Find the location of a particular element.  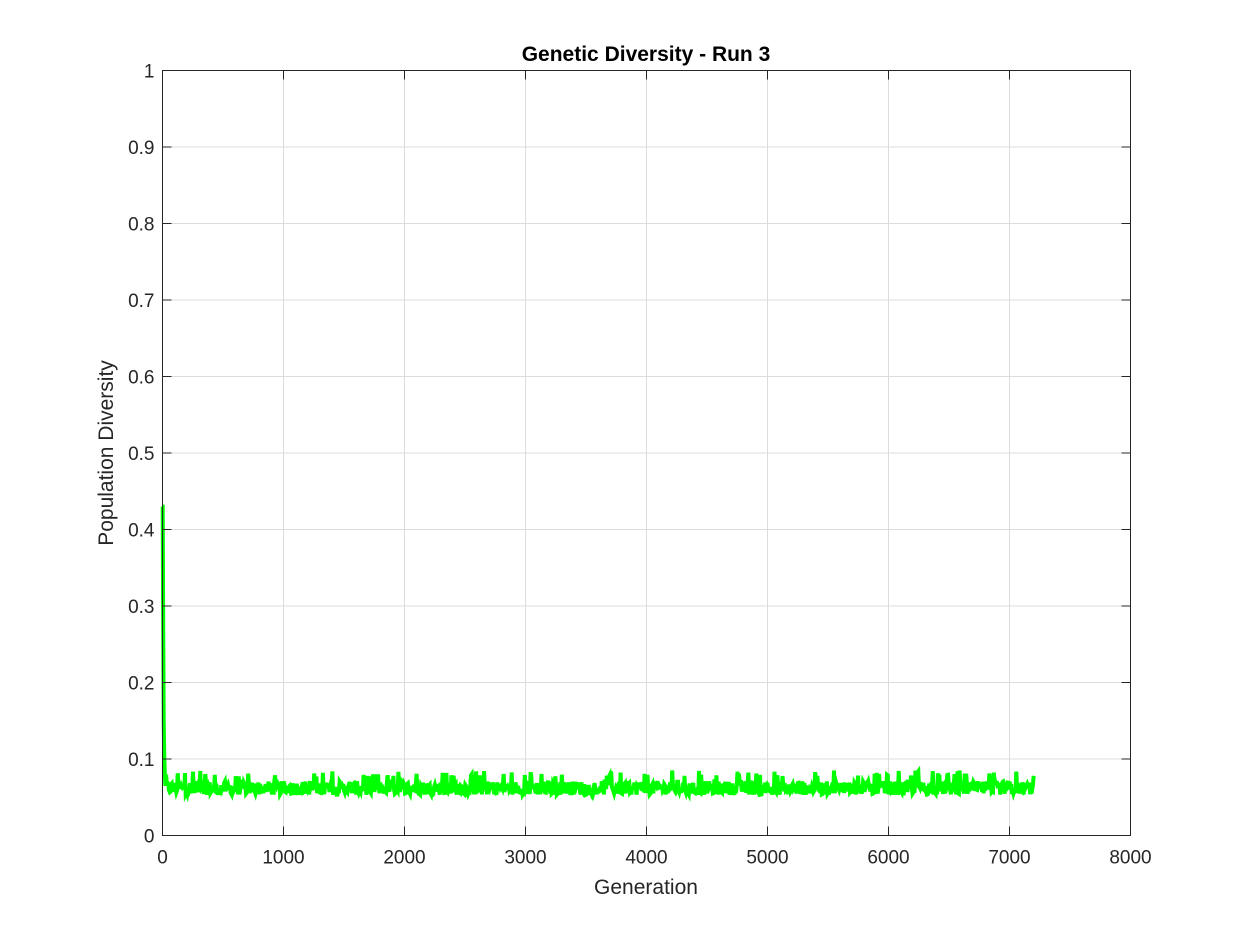

chart-title: Genetic Diversity - Run 3 is located at coordinates (646, 54).